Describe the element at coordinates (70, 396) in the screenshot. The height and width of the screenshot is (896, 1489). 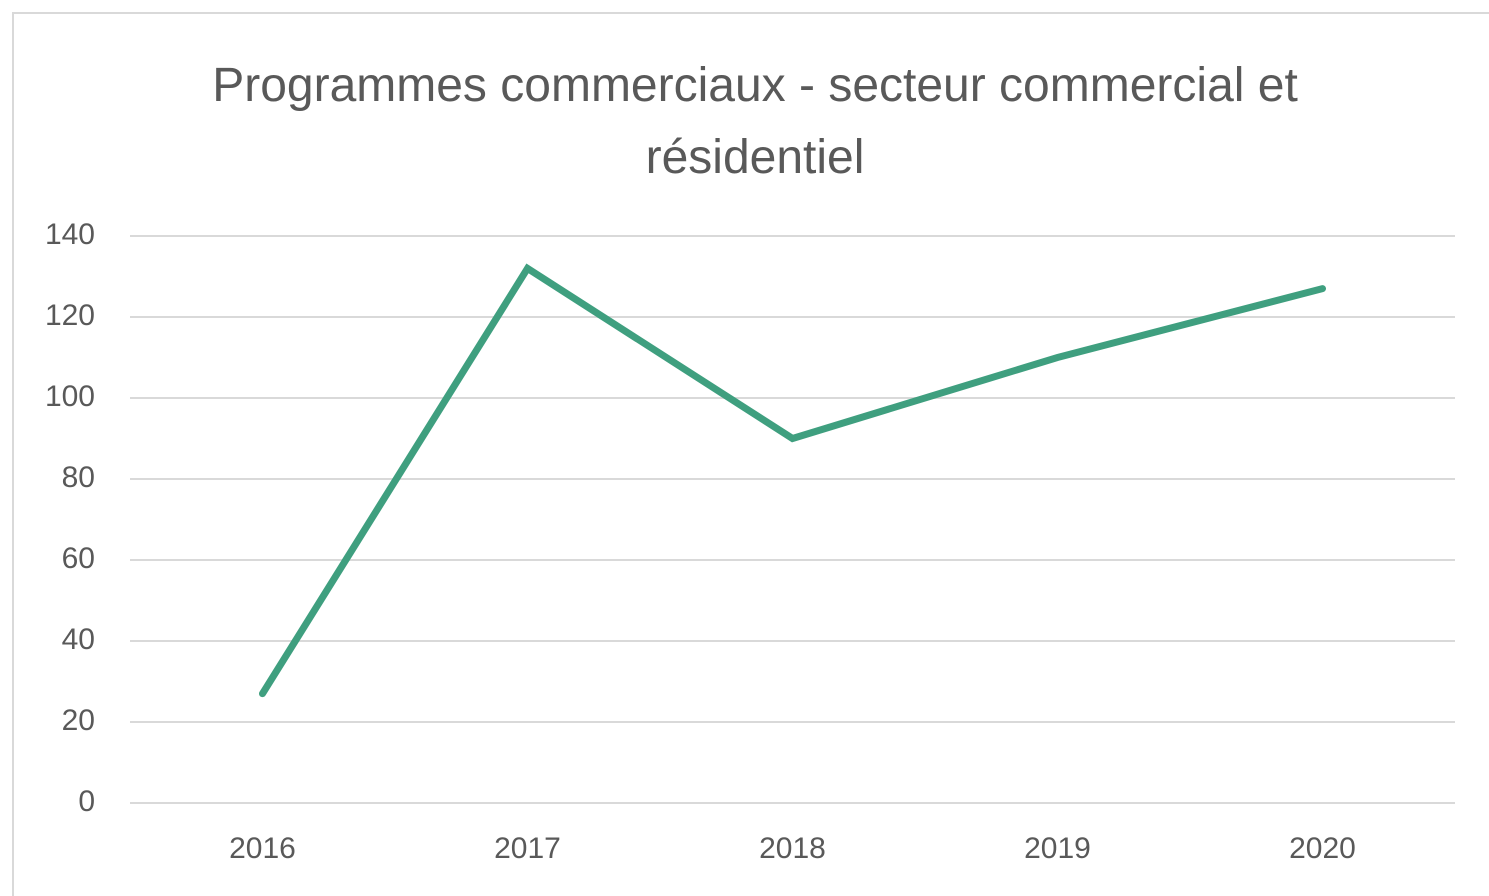
I see `y-tick-label: 100` at that location.